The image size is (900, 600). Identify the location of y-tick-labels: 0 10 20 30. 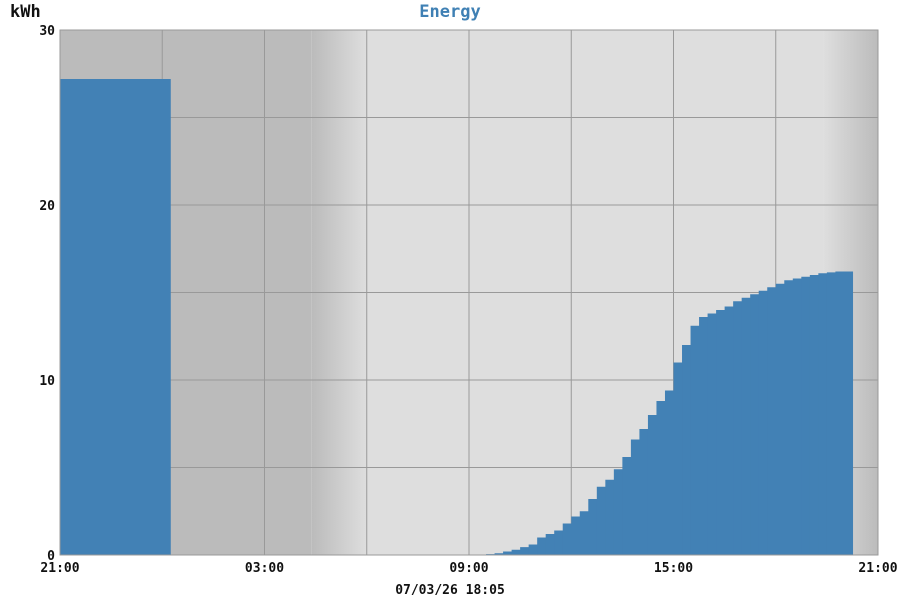
(47, 294).